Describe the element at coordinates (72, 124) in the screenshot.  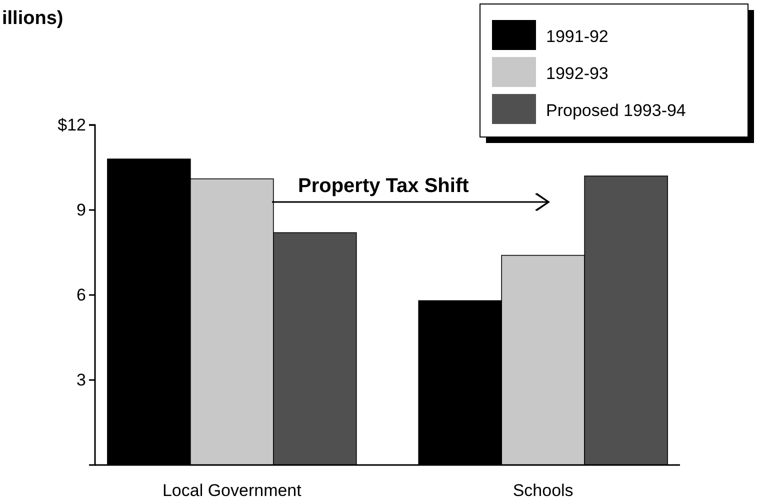
I see `y-tick-label: $12` at that location.